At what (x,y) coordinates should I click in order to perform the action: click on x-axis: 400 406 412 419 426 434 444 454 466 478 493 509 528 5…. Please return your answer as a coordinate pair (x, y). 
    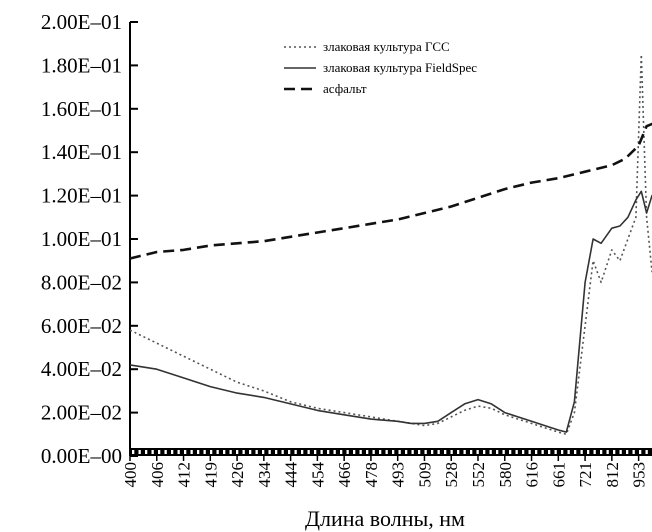
    Looking at the image, I should click on (386, 468).